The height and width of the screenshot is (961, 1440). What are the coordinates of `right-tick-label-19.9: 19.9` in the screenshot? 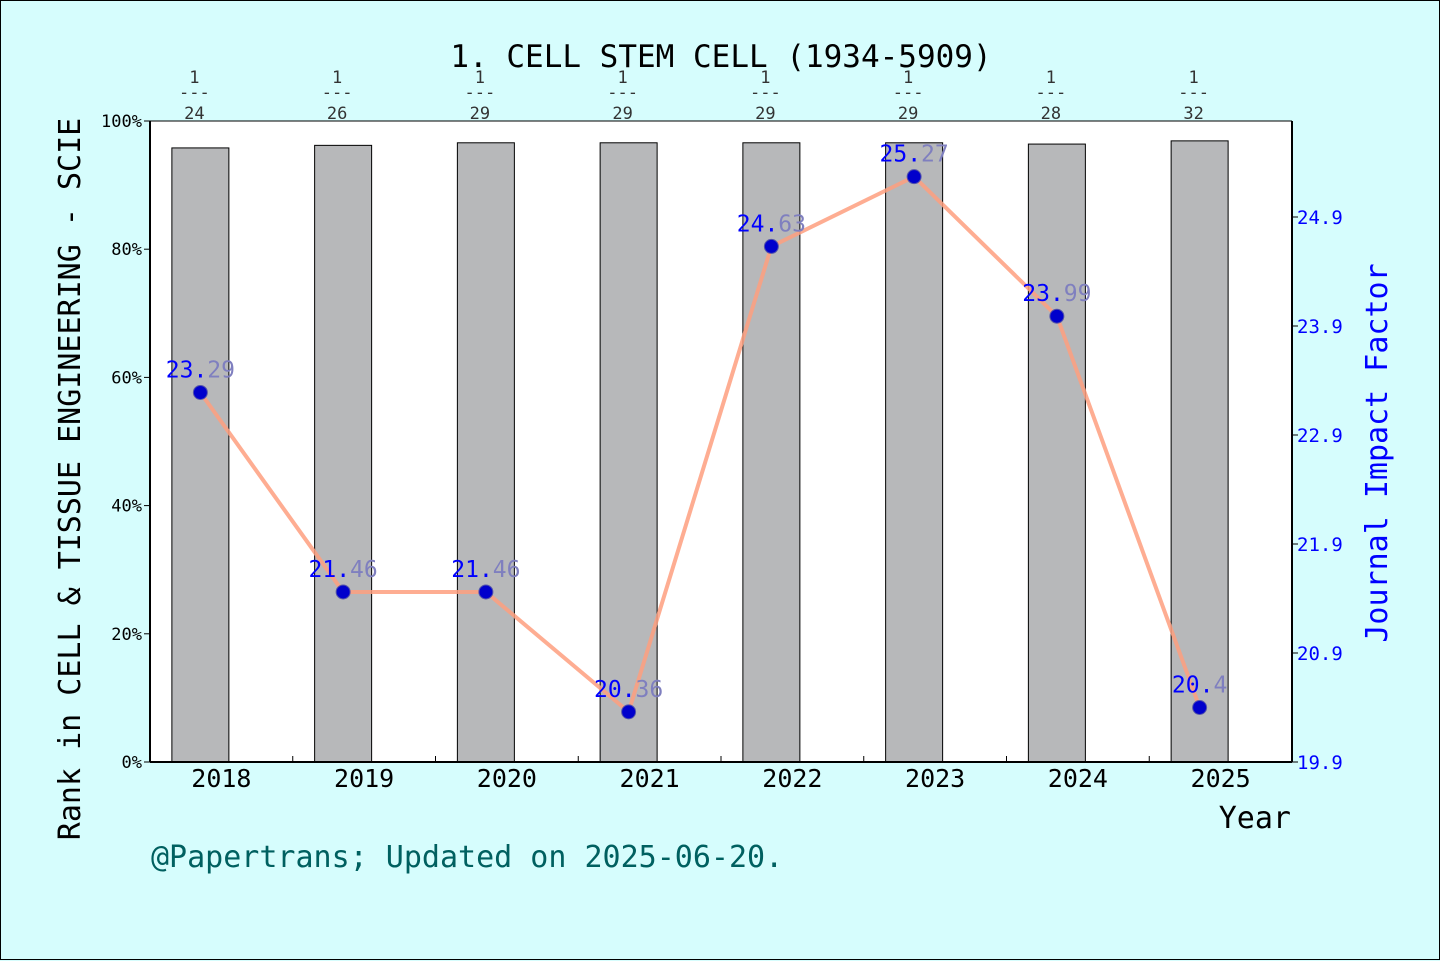 It's located at (1320, 763).